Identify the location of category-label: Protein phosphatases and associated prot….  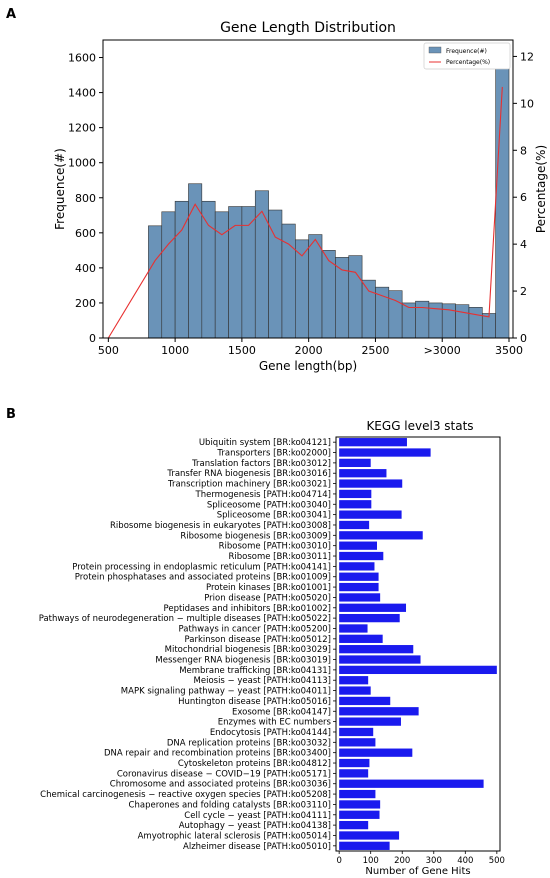
(203, 578).